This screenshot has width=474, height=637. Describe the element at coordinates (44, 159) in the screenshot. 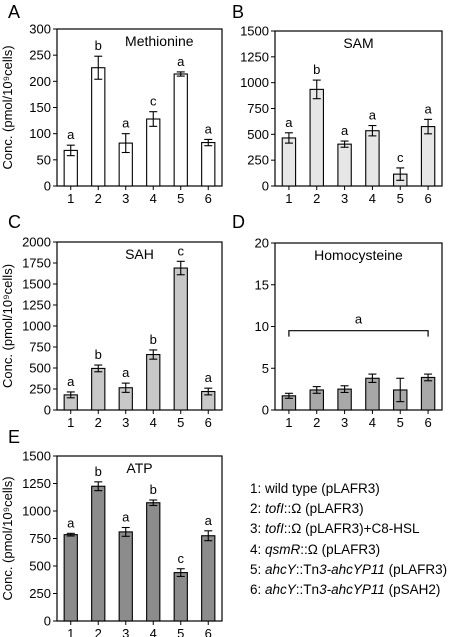

I see `y-tick-label: 50` at that location.